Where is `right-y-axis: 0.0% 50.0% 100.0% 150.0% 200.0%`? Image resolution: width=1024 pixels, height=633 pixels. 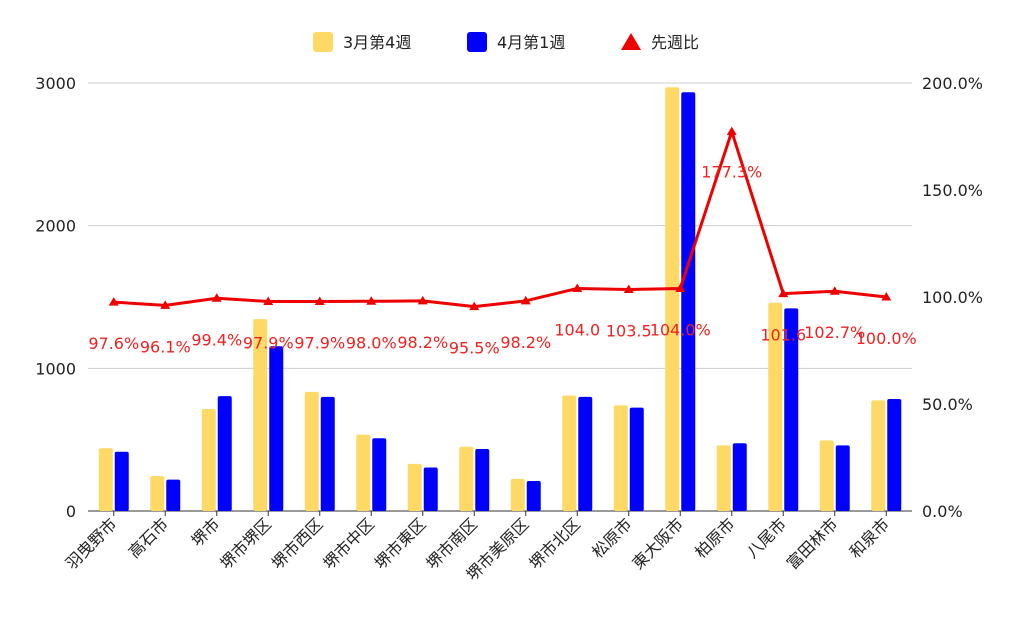 right-y-axis: 0.0% 50.0% 100.0% 150.0% 200.0% is located at coordinates (952, 297).